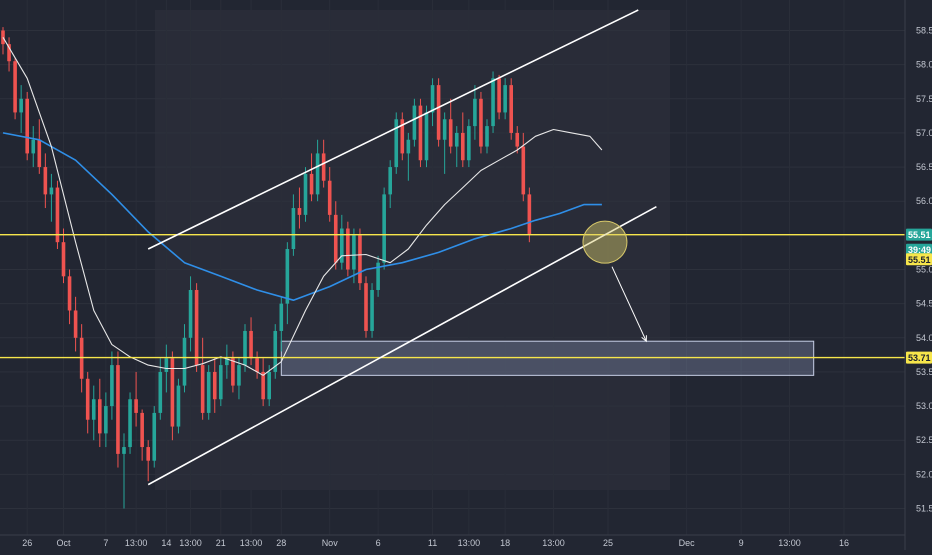 The width and height of the screenshot is (932, 555). I want to click on y-tick-label: 53.00, so click(924, 406).